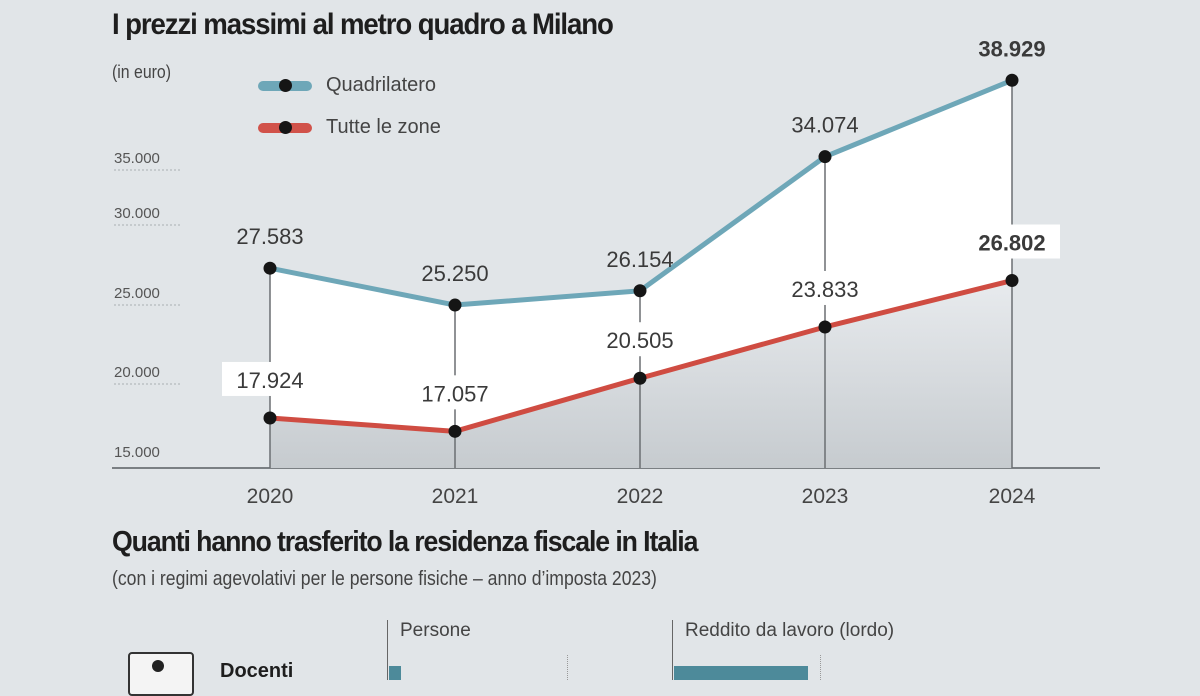 The image size is (1200, 696). What do you see at coordinates (257, 671) in the screenshot?
I see `row-label-docenti: Docenti` at bounding box center [257, 671].